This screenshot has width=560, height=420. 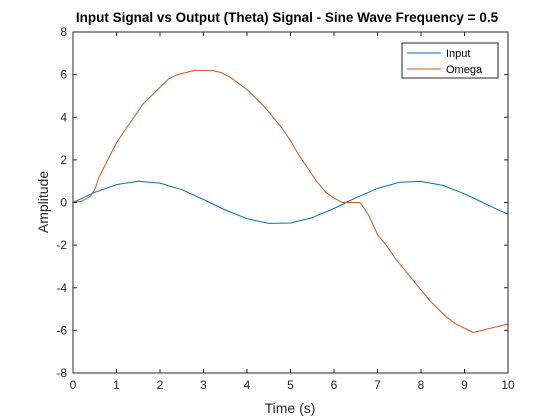 What do you see at coordinates (63, 203) in the screenshot?
I see `y-tick-label: 0` at bounding box center [63, 203].